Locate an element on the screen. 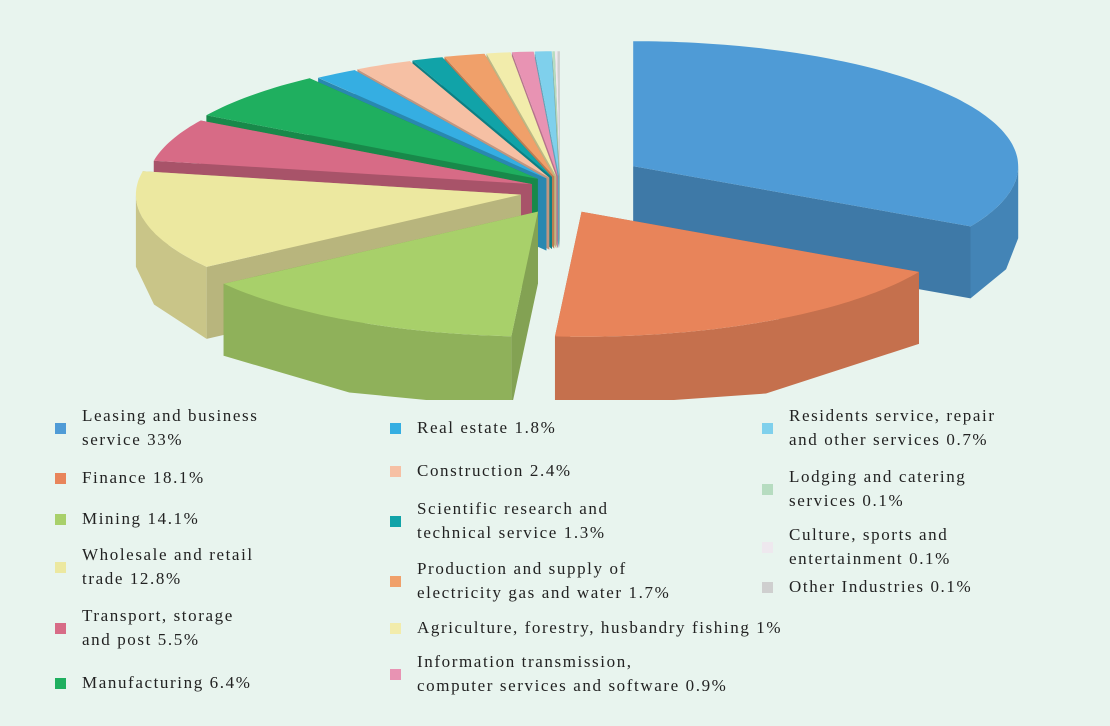  legend-label: Finance 18.1% is located at coordinates (143, 477).